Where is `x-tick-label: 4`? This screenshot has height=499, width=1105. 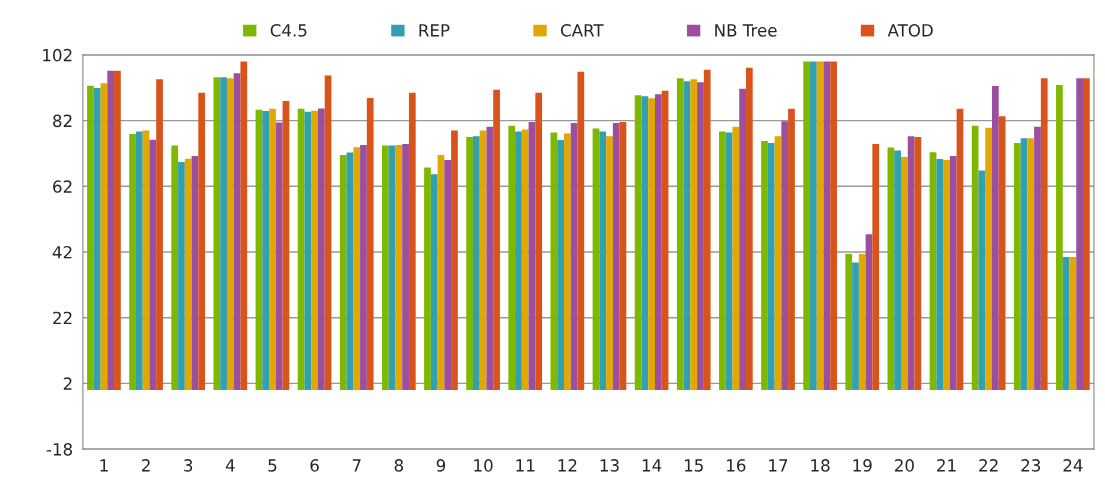
x-tick-label: 4 is located at coordinates (230, 465).